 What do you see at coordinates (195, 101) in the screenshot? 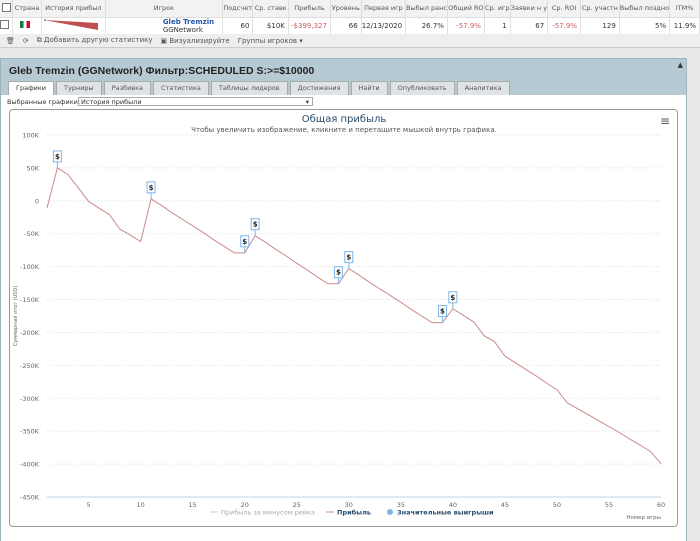
I see `chart-select: История прибыли ▾` at bounding box center [195, 101].